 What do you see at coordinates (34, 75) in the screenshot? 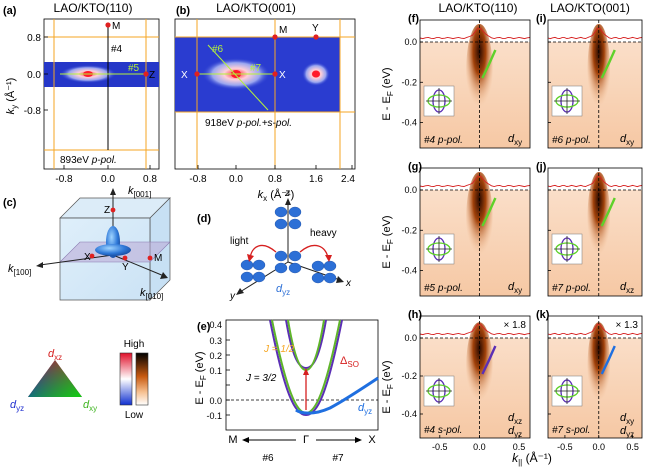
I see `panel-a-ytick: 0.0` at bounding box center [34, 75].